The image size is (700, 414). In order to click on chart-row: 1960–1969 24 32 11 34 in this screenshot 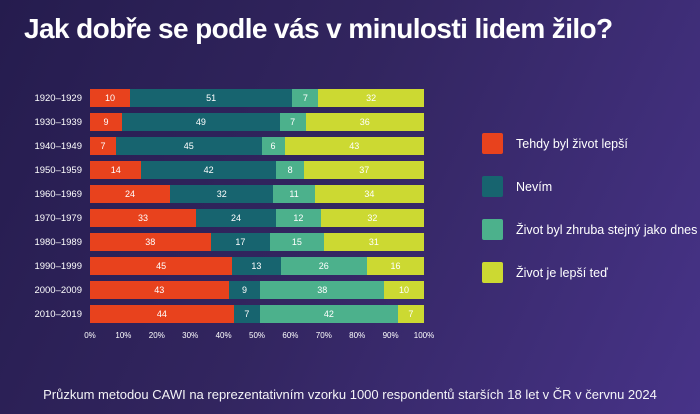, I will do `click(224, 194)`.